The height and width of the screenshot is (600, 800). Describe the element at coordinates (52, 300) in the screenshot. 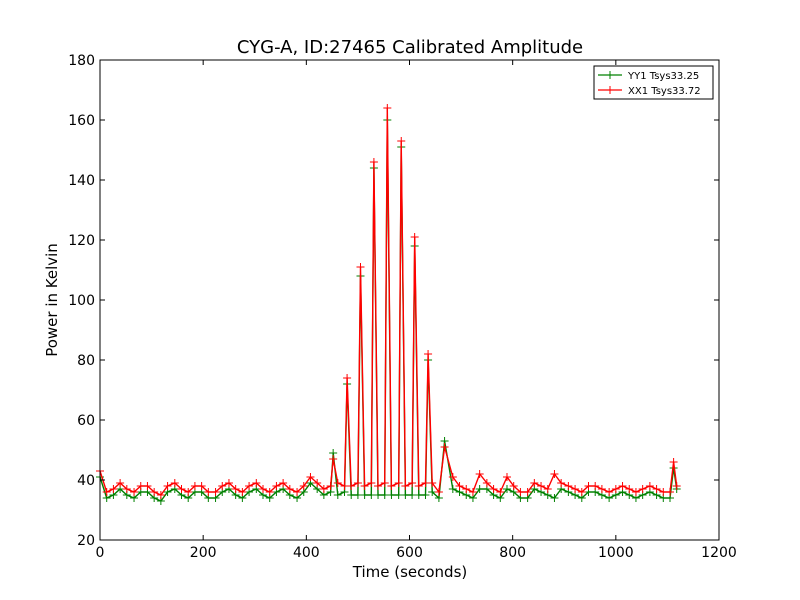

I see `y-axis-label: Power in Kelvin` at that location.